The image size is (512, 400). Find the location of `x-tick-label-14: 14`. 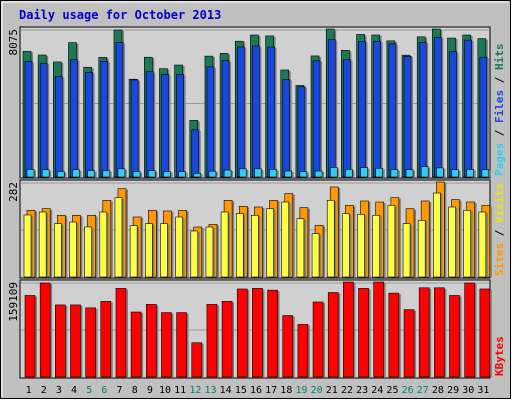

x-tick-label-14: 14 is located at coordinates (226, 390).